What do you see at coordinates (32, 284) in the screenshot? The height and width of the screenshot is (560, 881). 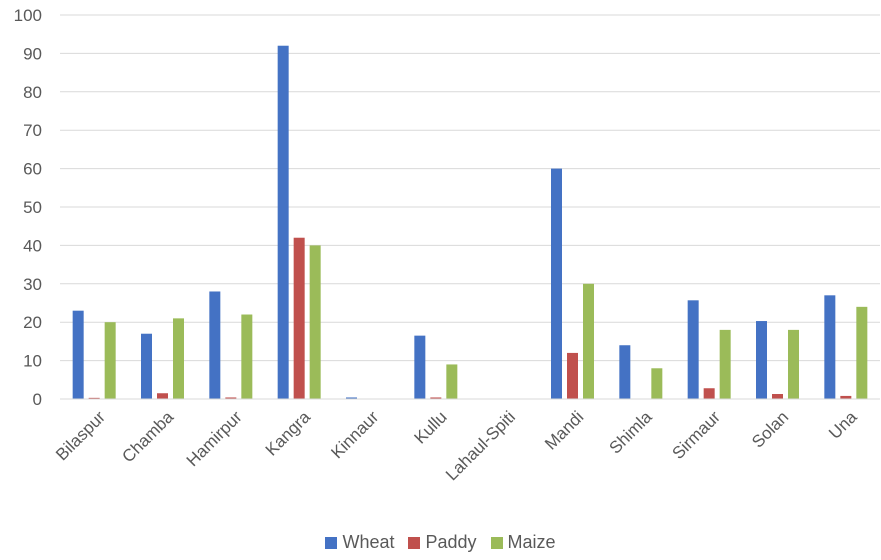 I see `y-tick-label: 30` at bounding box center [32, 284].